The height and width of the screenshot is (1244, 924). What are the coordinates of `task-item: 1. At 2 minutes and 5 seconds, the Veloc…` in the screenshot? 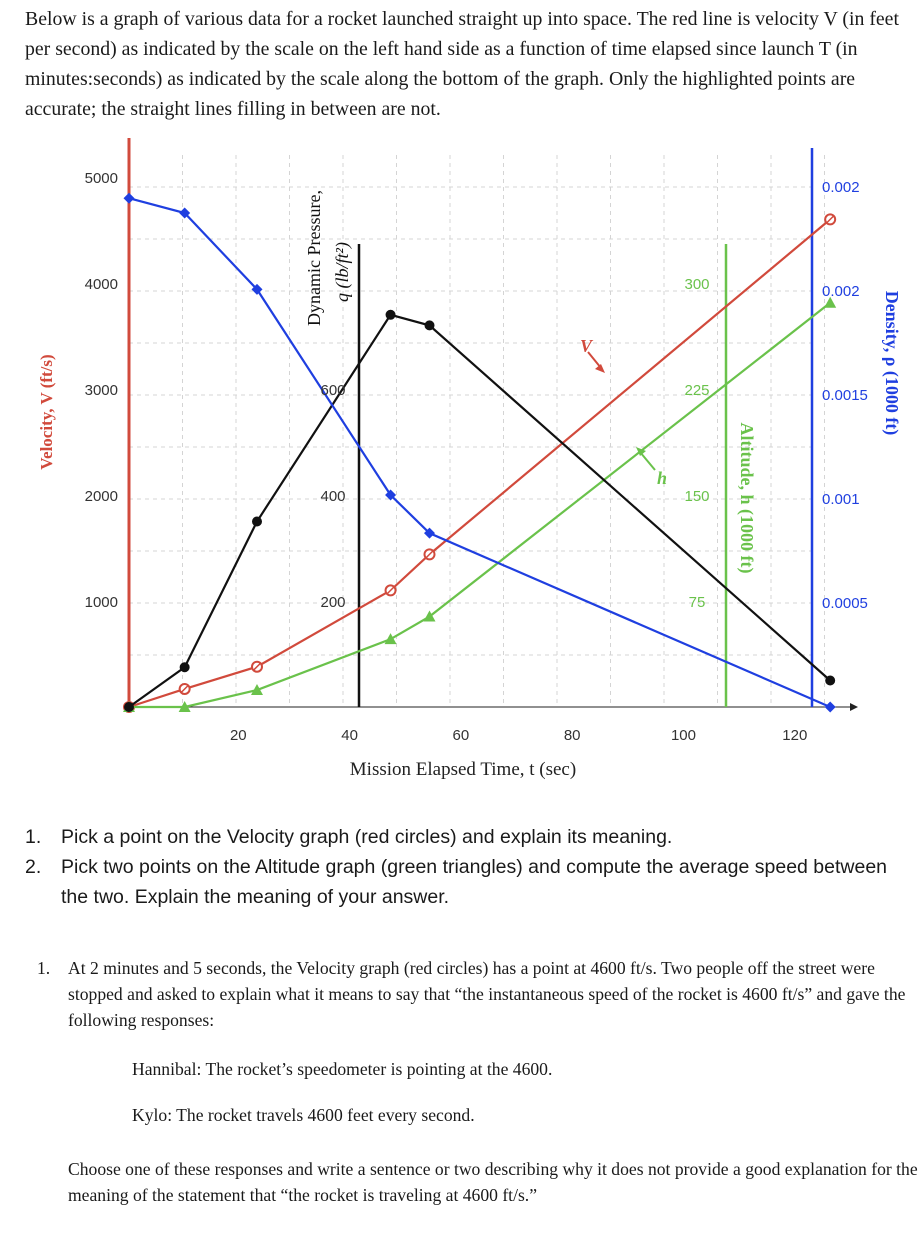 It's located at (475, 994).